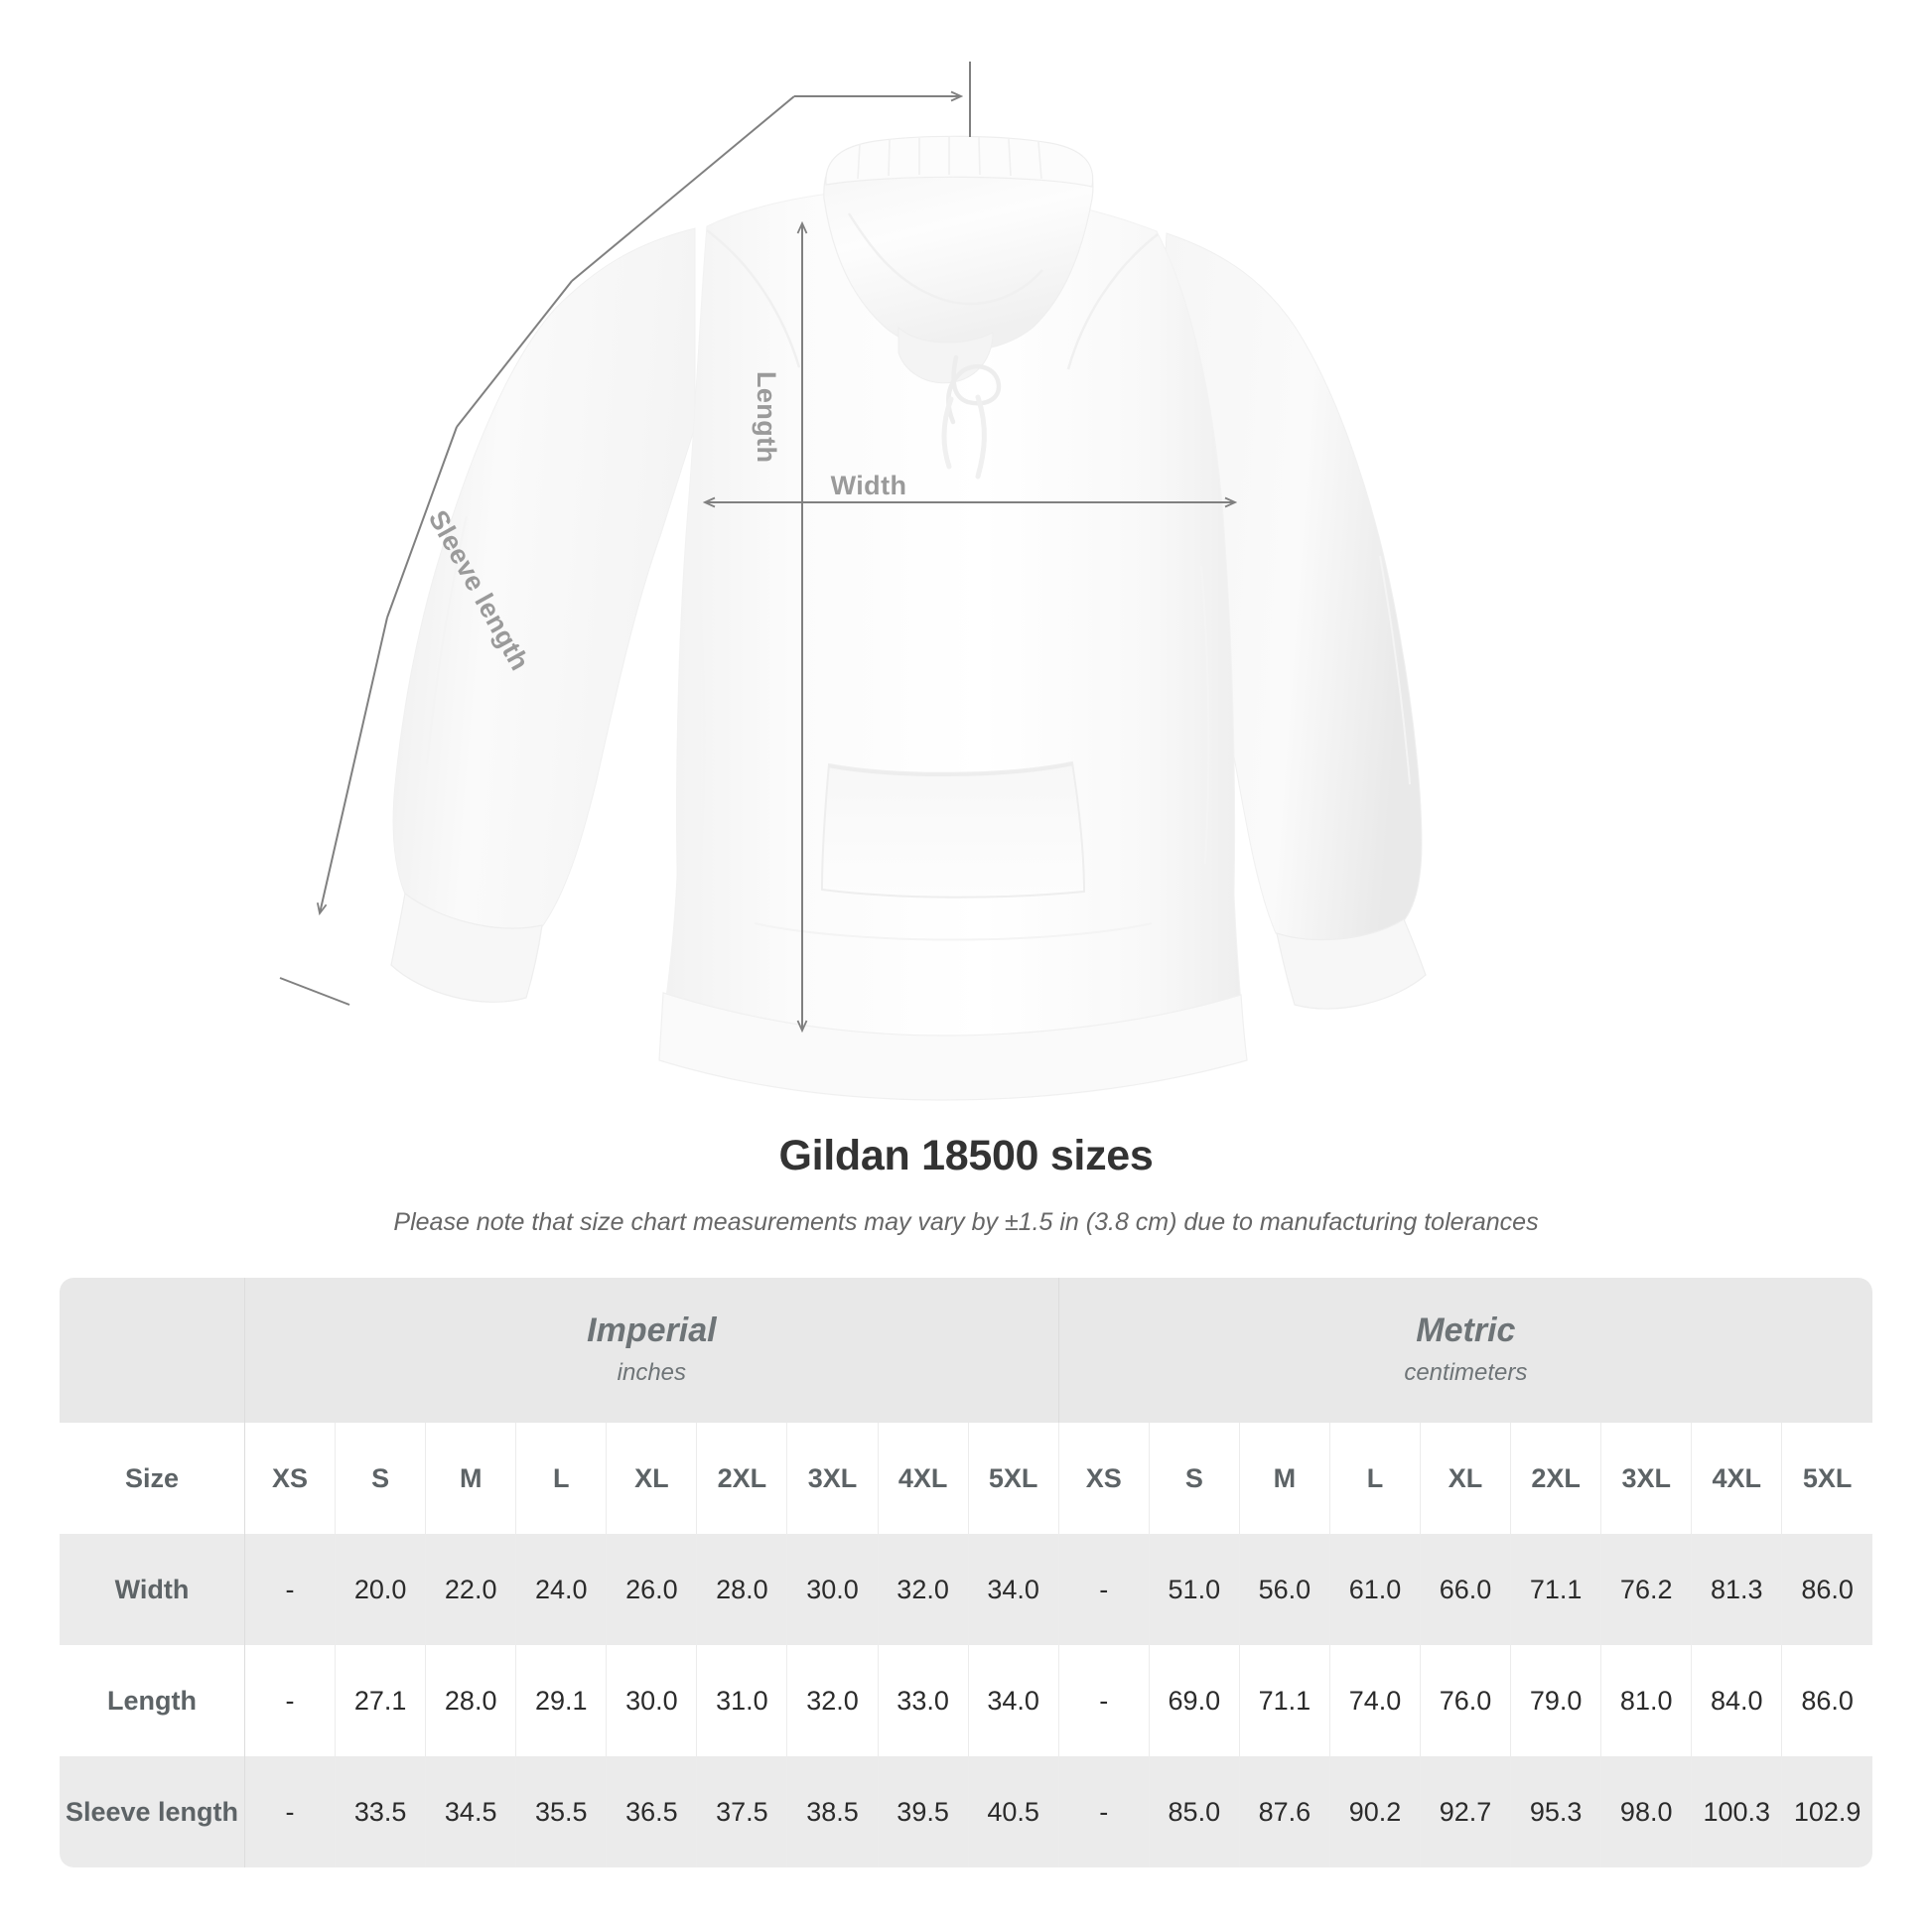 The image size is (1932, 1932). I want to click on cell-width-metric-xl: 66.0, so click(1465, 1589).